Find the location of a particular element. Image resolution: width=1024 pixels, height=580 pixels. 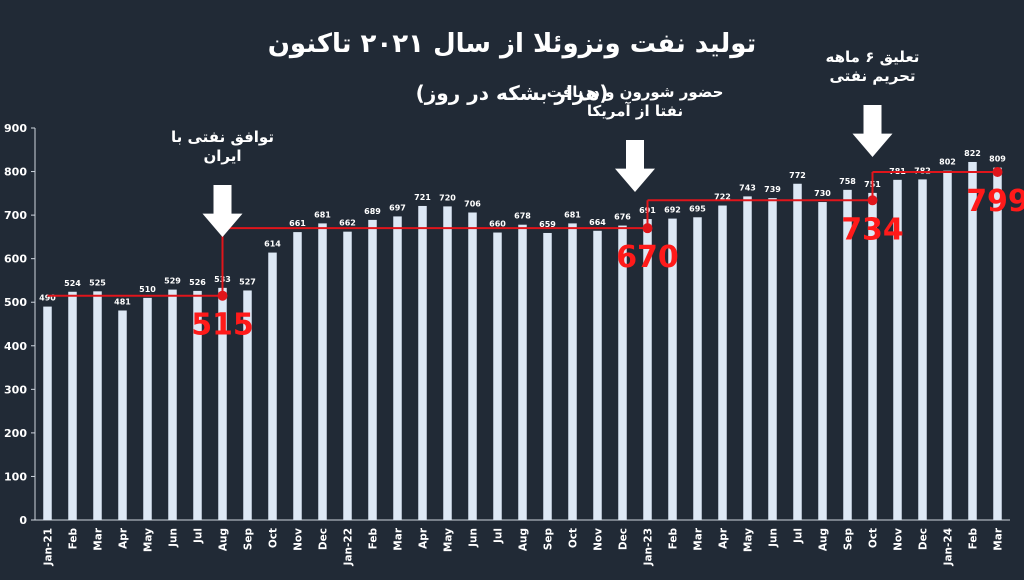

data-label: 525 is located at coordinates (97, 282).